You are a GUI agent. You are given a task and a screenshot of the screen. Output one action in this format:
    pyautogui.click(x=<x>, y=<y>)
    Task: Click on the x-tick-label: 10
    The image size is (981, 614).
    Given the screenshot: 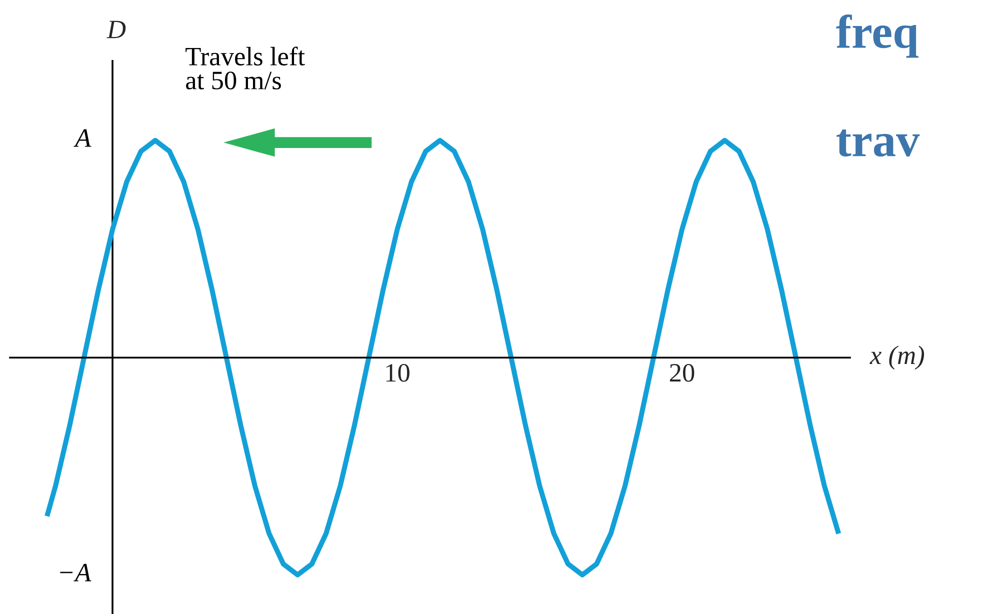 What is the action you would take?
    pyautogui.click(x=398, y=373)
    